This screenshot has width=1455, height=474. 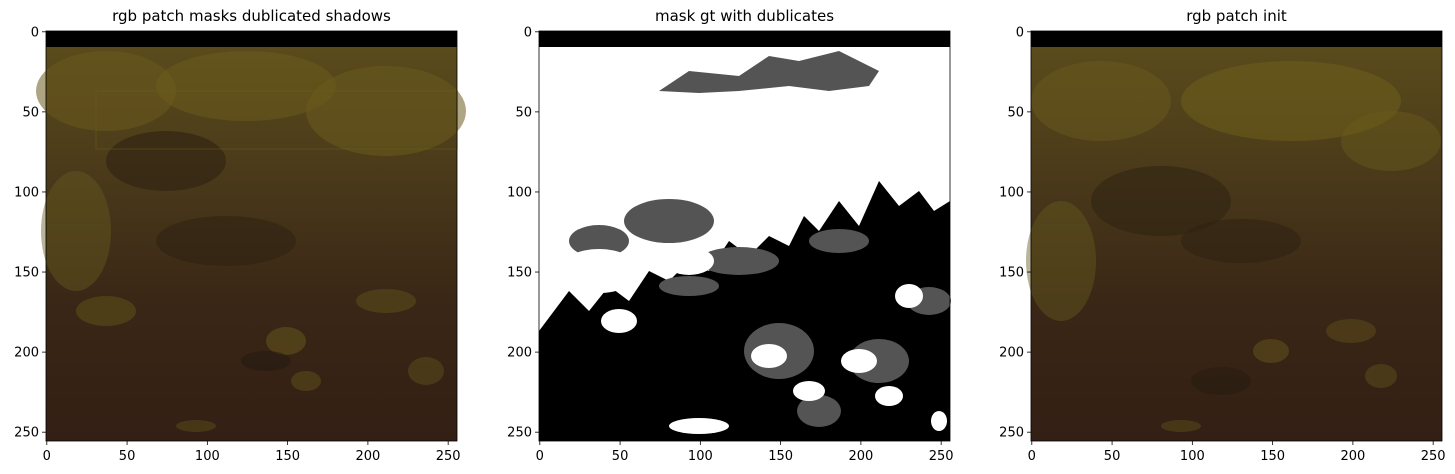 I want to click on panel-title: mask gt with dublicates, so click(x=744, y=16).